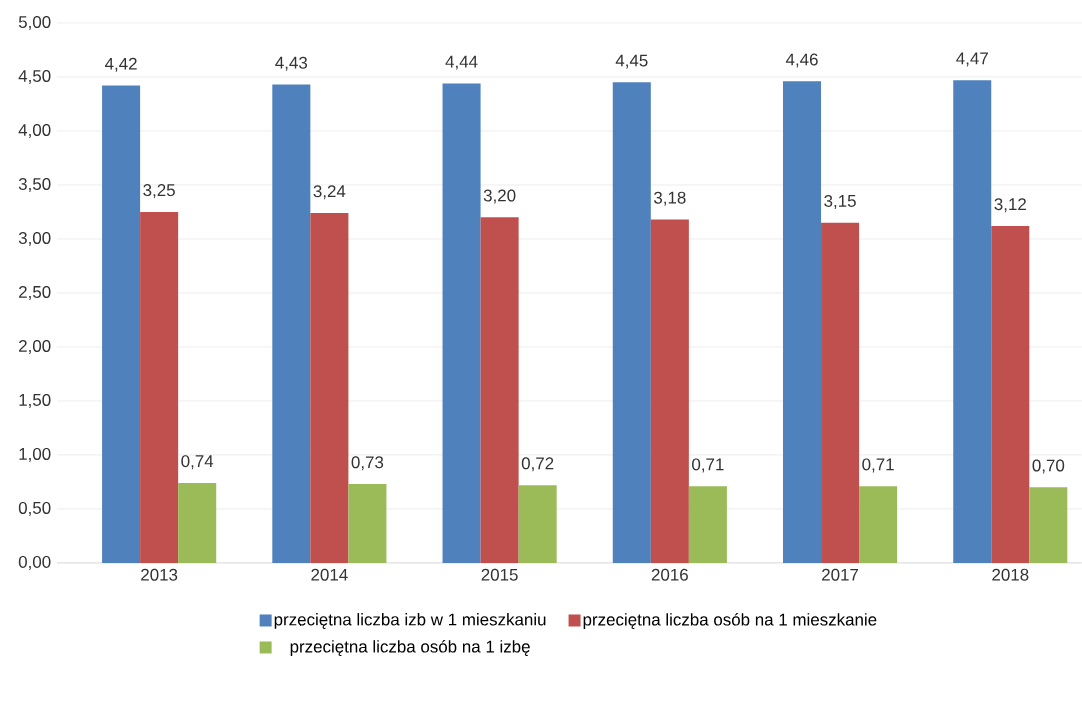 This screenshot has height=705, width=1082. What do you see at coordinates (35, 454) in the screenshot?
I see `y-tick-label: 1,00` at bounding box center [35, 454].